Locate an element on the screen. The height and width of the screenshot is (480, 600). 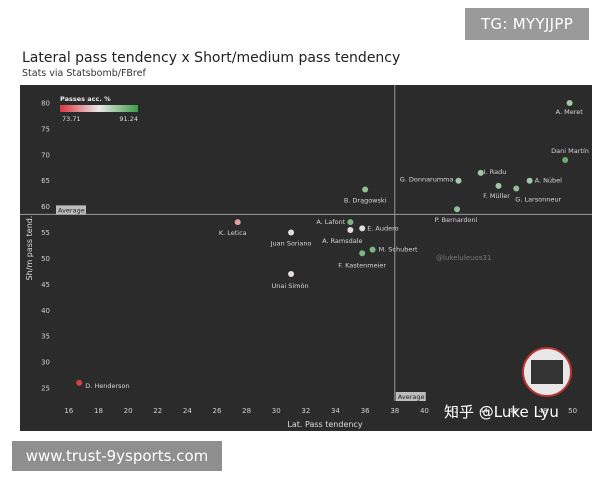
point-label: A. Nübel is located at coordinates (549, 181).